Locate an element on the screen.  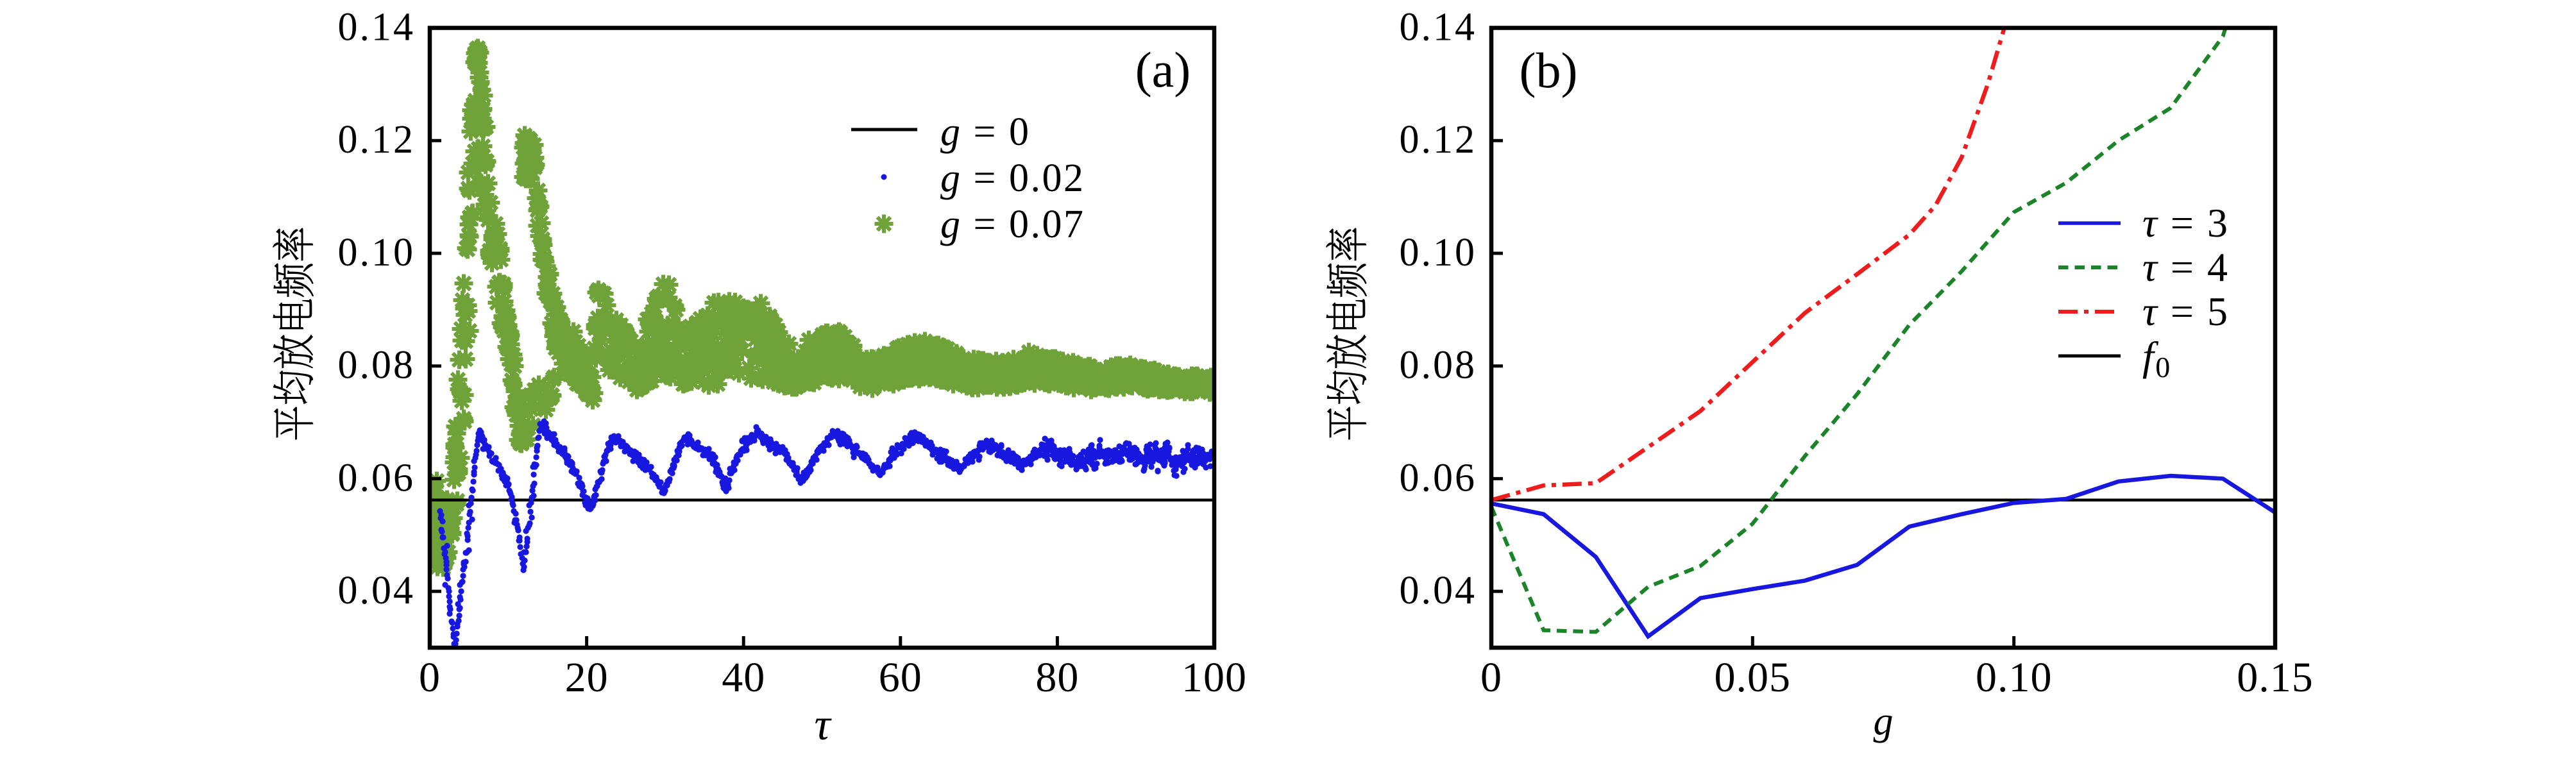
svg-text: 20 is located at coordinates (587, 677).